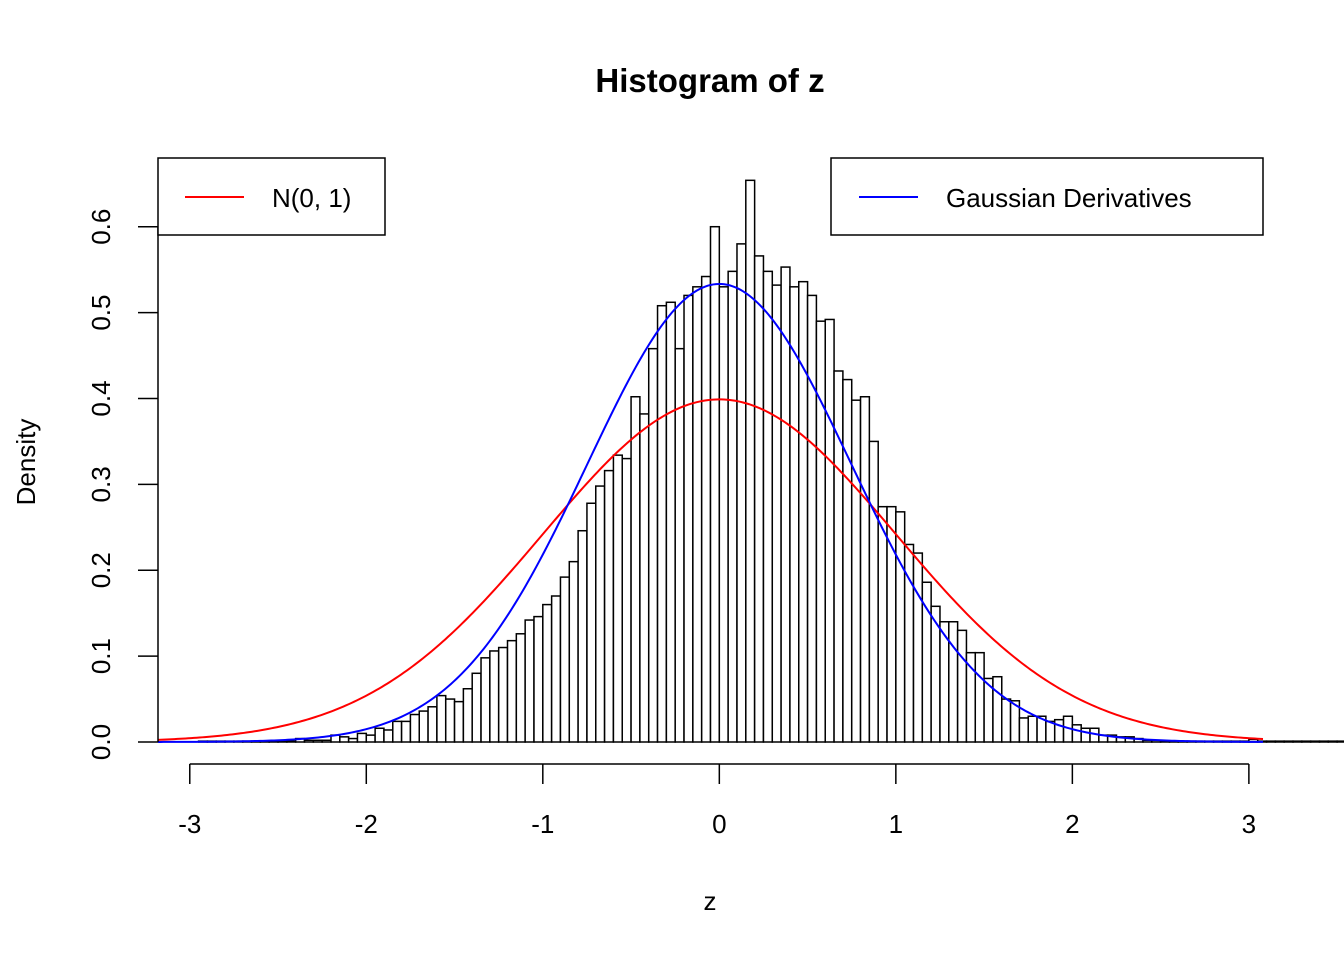  Describe the element at coordinates (122, 484) in the screenshot. I see `y-axis: 0.0 0.1 0.2 0.3 0.4 0.5 0.6` at that location.